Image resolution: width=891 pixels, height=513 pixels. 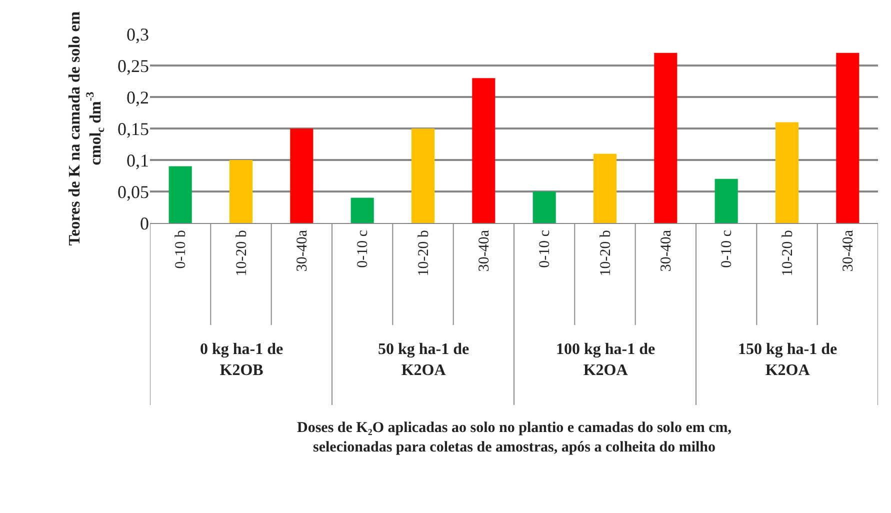 I want to click on y-tick-label: 0,05, so click(x=133, y=192).